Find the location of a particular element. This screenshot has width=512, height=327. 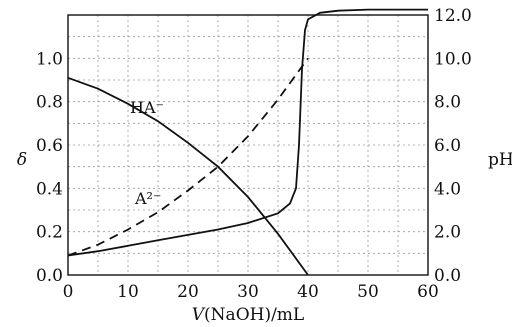

y-tick-label: 0.8 is located at coordinates (49, 103).